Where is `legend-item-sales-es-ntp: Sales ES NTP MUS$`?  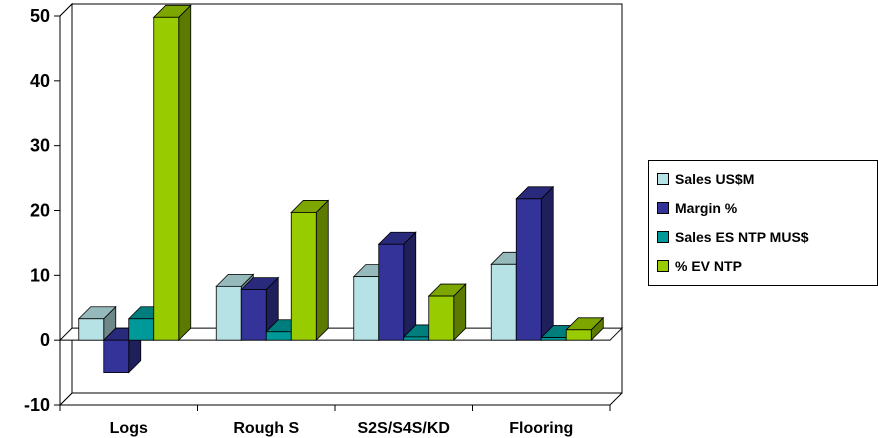
legend-item-sales-es-ntp: Sales ES NTP MUS$ is located at coordinates (733, 237).